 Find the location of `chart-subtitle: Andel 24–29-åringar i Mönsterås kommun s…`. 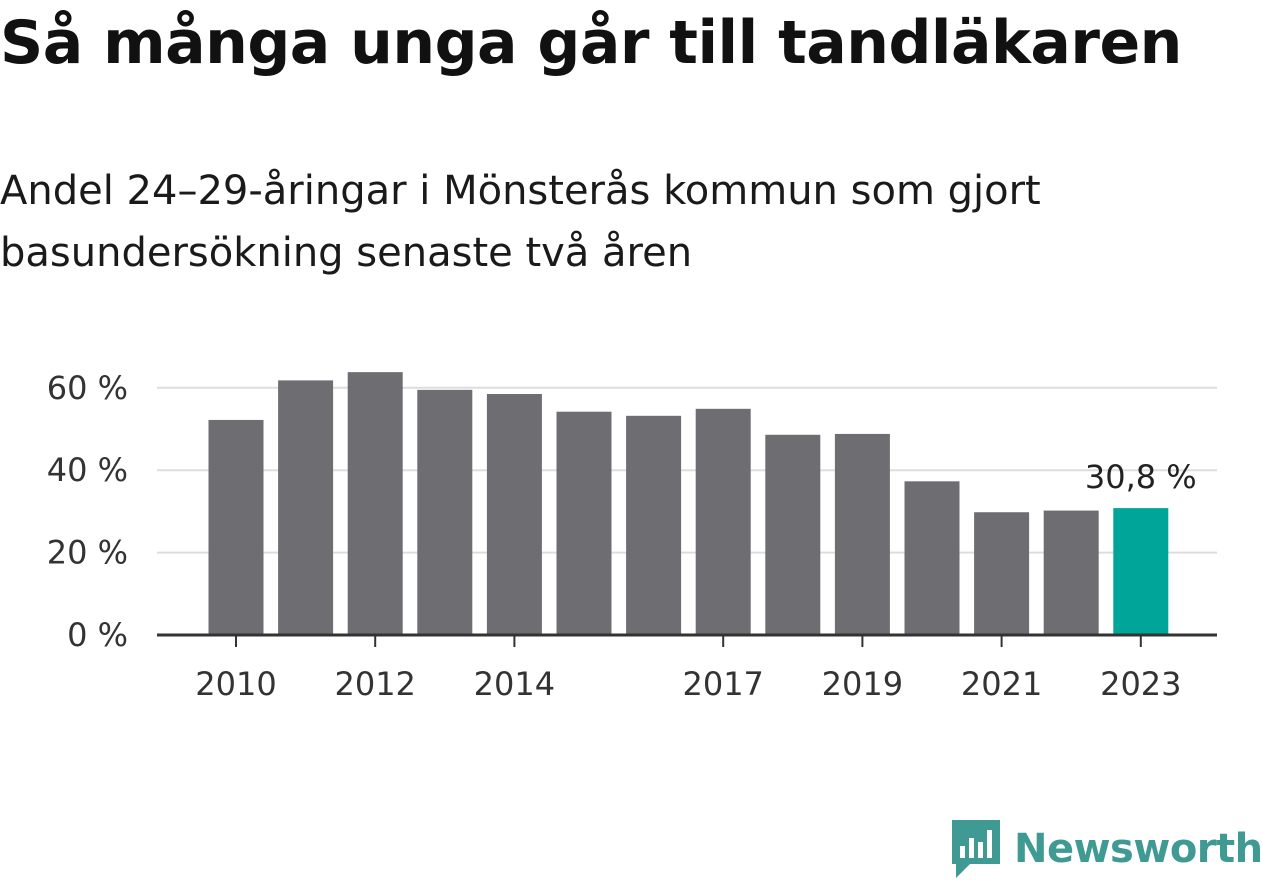

chart-subtitle: Andel 24–29-åringar i Mönsterås kommun s… is located at coordinates (520, 222).